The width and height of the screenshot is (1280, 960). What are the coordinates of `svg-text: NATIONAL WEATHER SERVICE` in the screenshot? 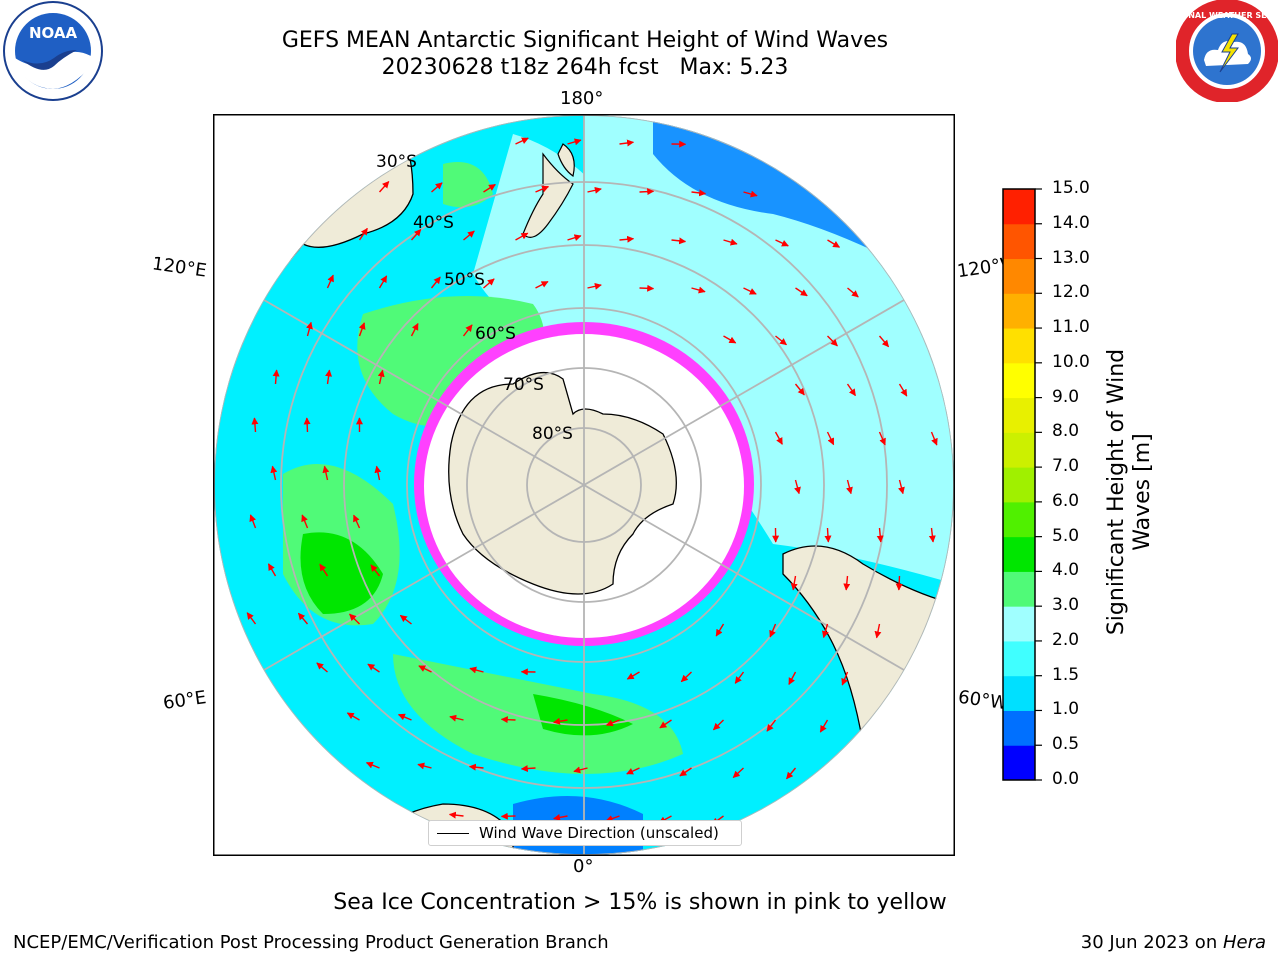 It's located at (1227, 15).